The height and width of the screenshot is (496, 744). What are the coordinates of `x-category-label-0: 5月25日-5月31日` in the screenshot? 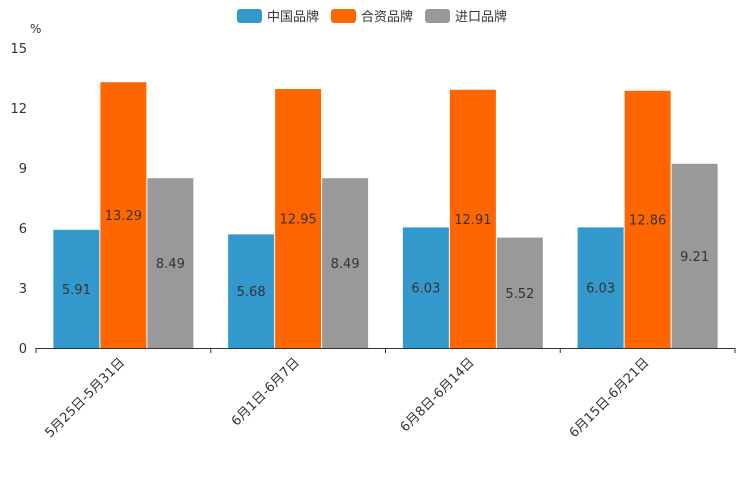 It's located at (85, 398).